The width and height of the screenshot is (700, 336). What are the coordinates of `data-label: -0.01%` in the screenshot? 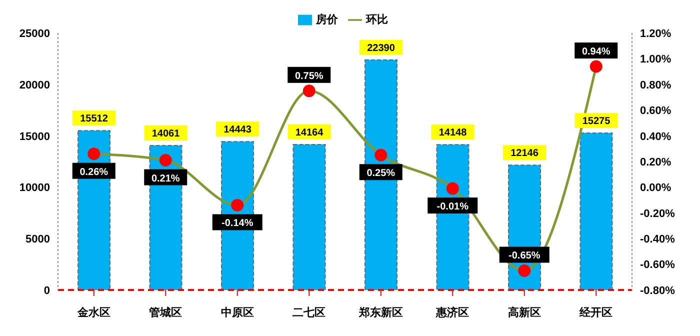 It's located at (452, 207).